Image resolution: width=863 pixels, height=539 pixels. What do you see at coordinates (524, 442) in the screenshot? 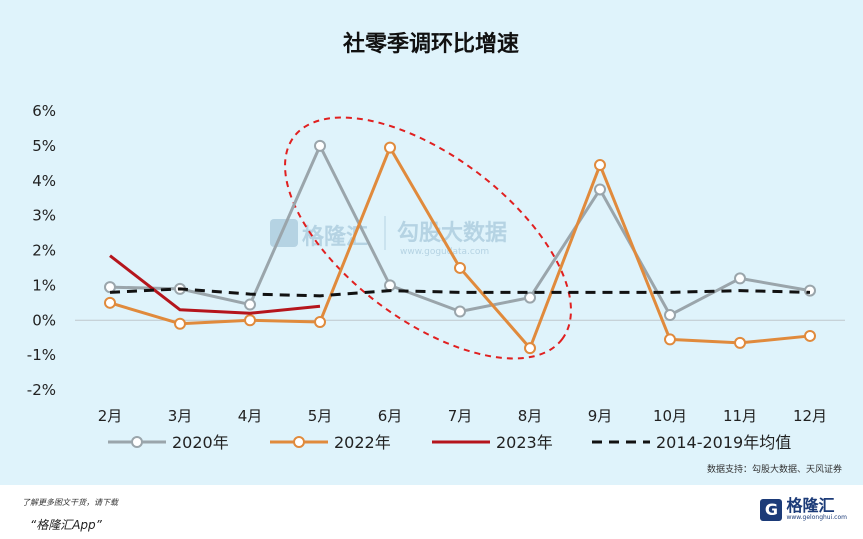
I see `legend-label: 2023年` at bounding box center [524, 442].